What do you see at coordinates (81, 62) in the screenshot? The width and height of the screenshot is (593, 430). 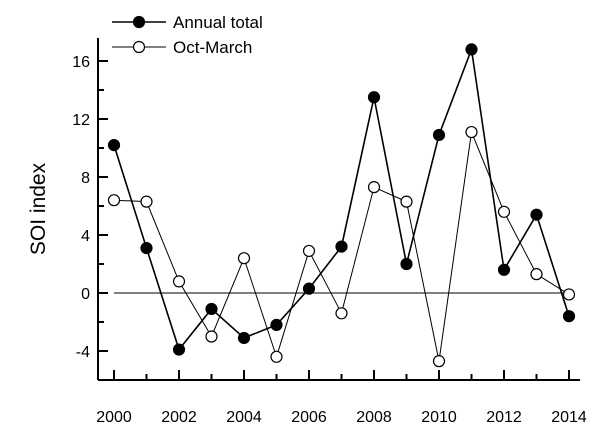 I see `y-tick-label: 16` at bounding box center [81, 62].